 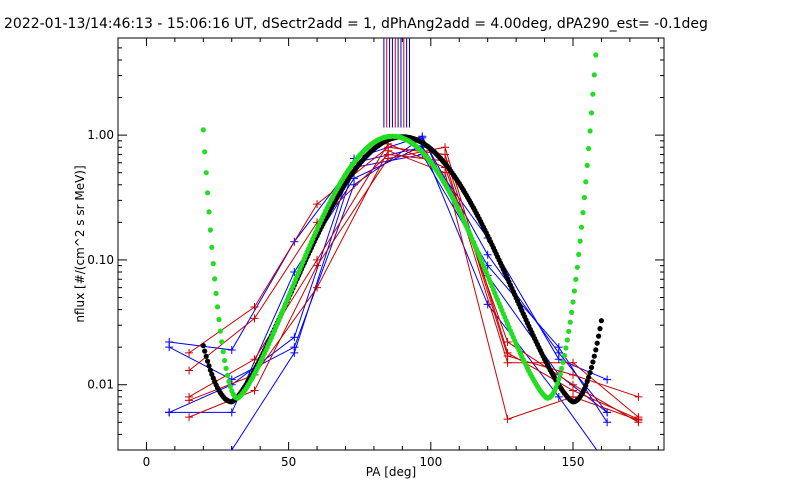 I want to click on x-tick-label: 150, so click(x=573, y=462).